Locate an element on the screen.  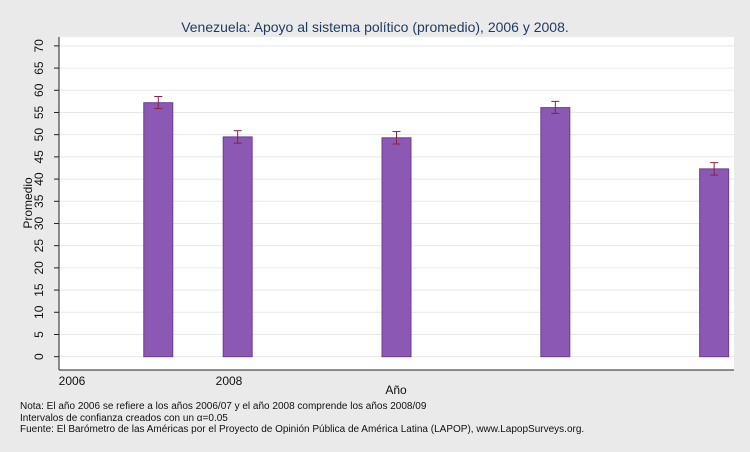
y-tick-label: 30 is located at coordinates (39, 223).